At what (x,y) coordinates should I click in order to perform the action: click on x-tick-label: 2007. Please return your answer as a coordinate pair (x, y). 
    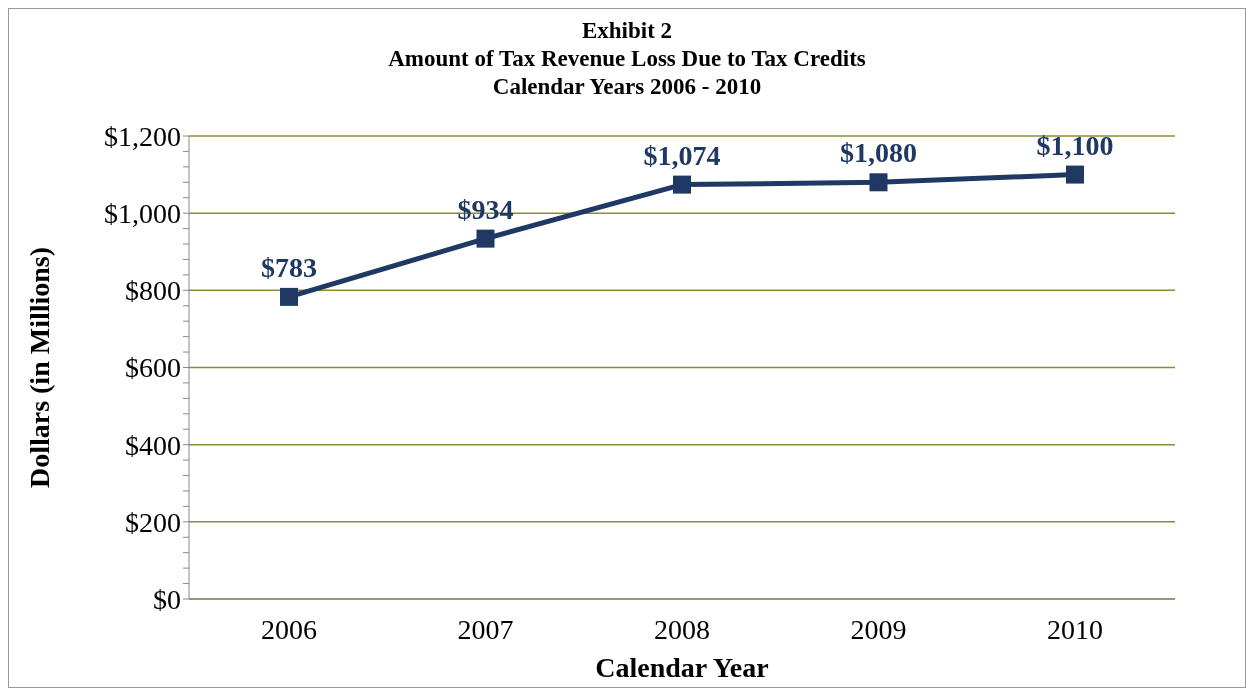
    Looking at the image, I should click on (485, 629).